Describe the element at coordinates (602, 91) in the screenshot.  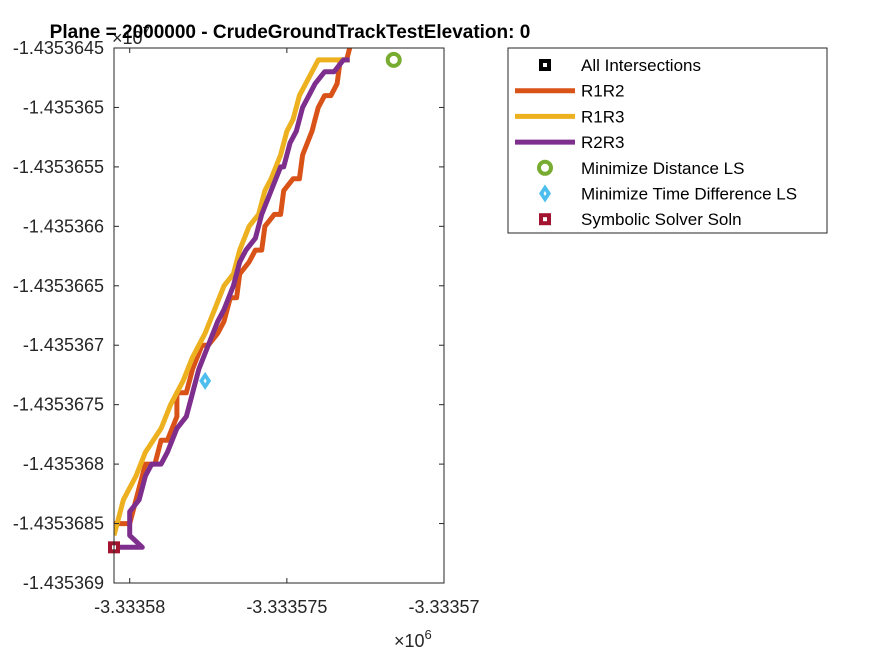
I see `legend-label: R1R2` at that location.